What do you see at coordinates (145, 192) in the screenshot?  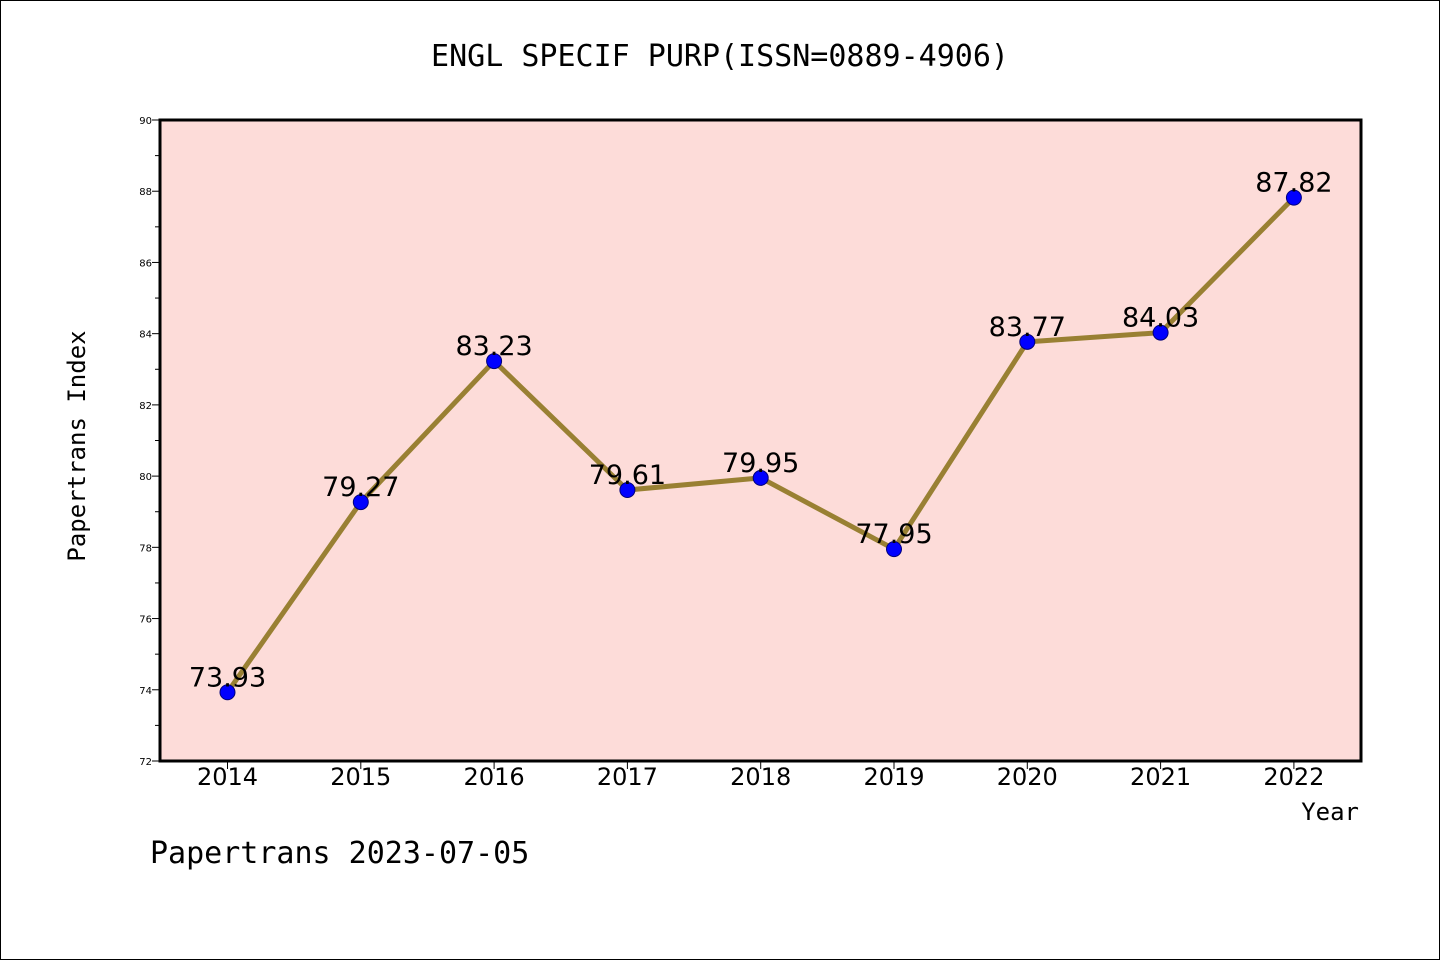 I see `y-tick-label: 88` at bounding box center [145, 192].